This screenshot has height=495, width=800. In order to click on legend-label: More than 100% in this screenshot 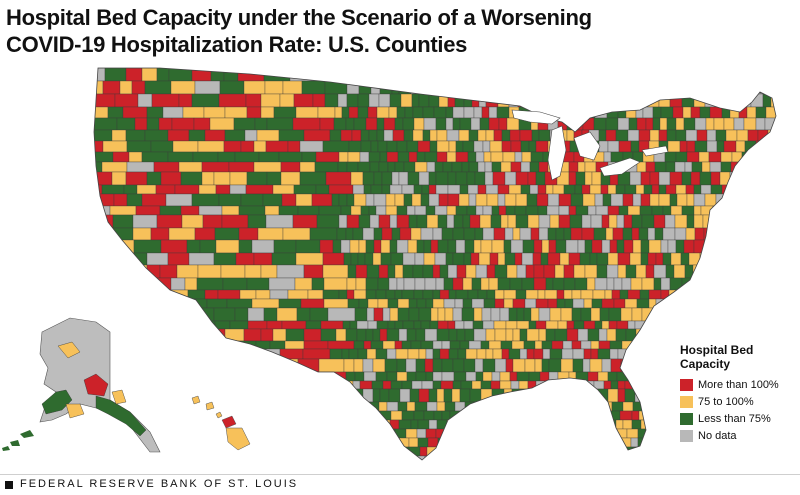, I will do `click(738, 385)`.